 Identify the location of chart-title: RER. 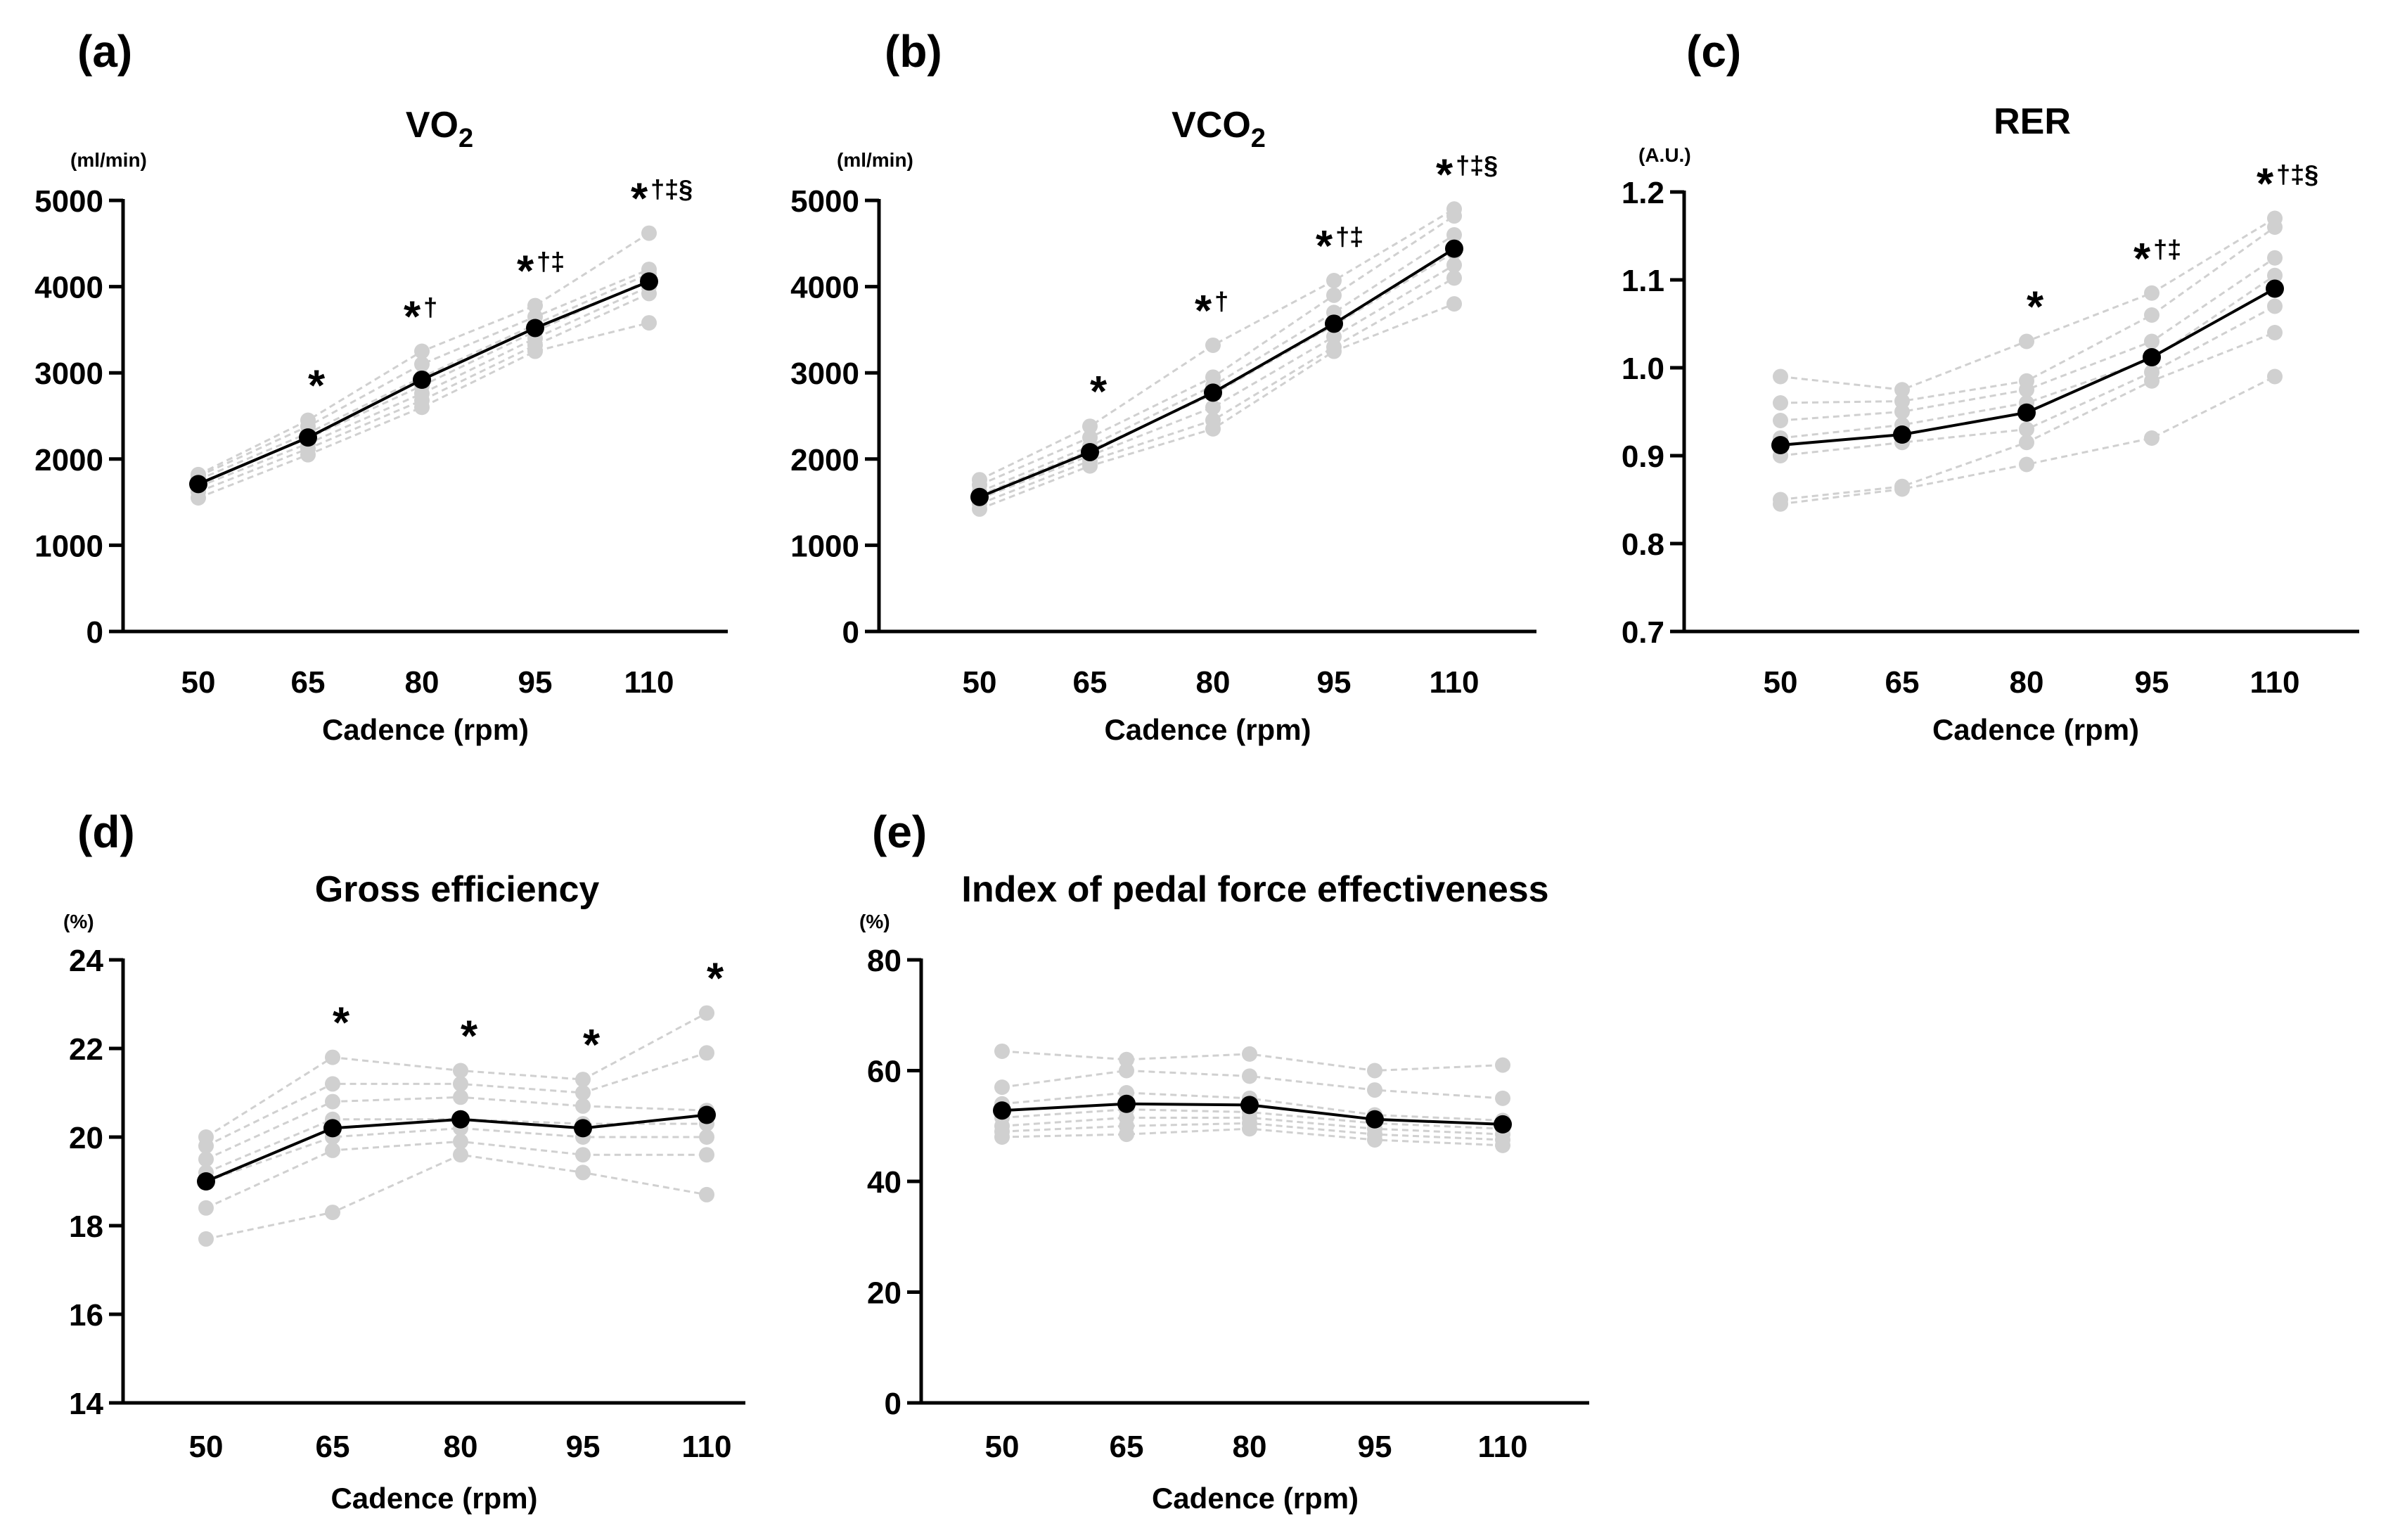
(2032, 121).